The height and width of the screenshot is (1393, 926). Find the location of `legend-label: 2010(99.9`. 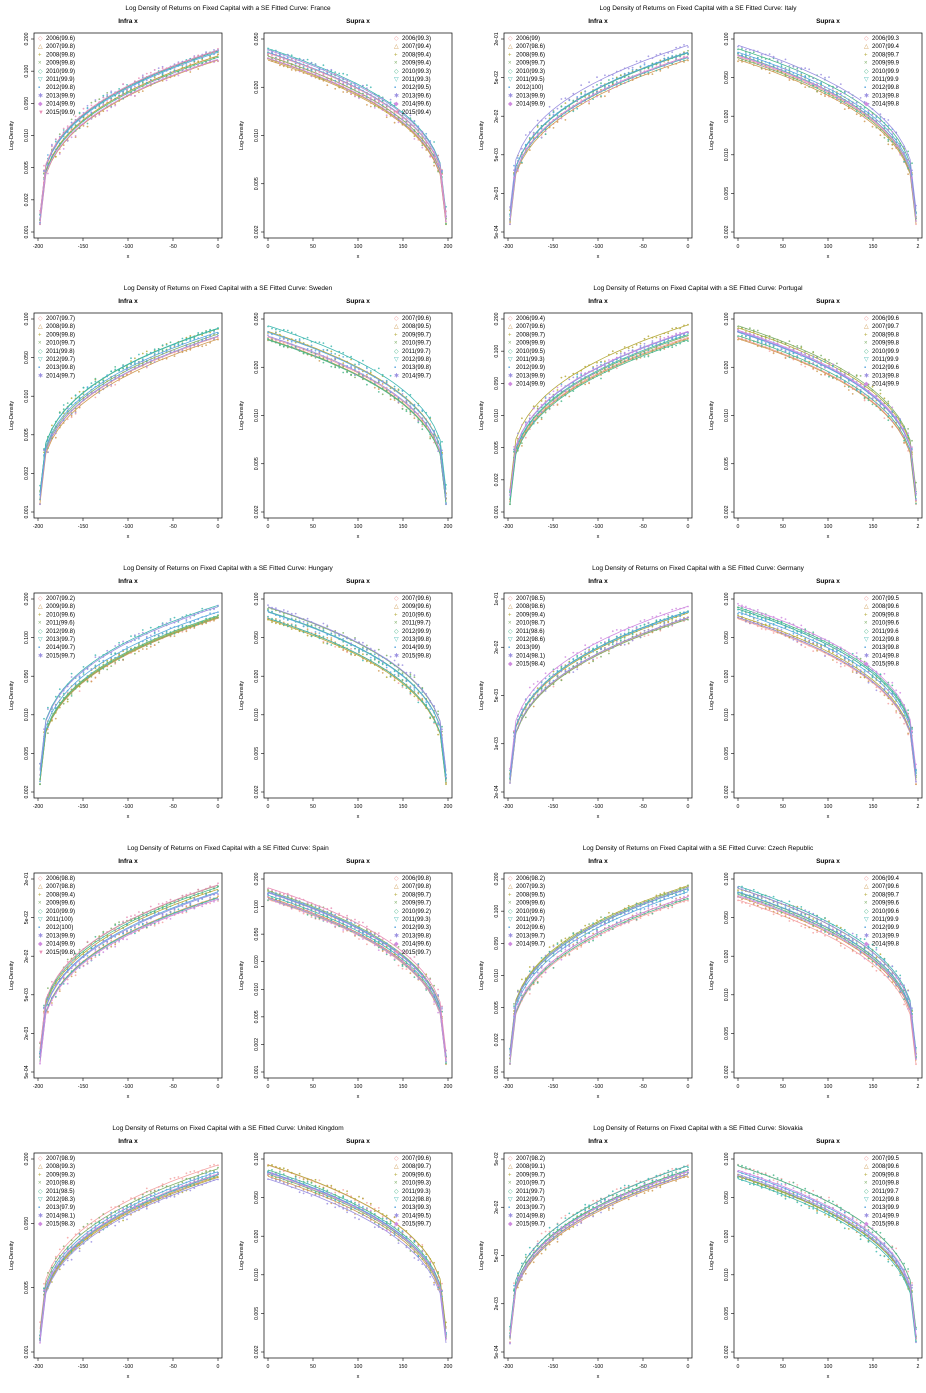

legend-label: 2010(99.9 is located at coordinates (886, 72).